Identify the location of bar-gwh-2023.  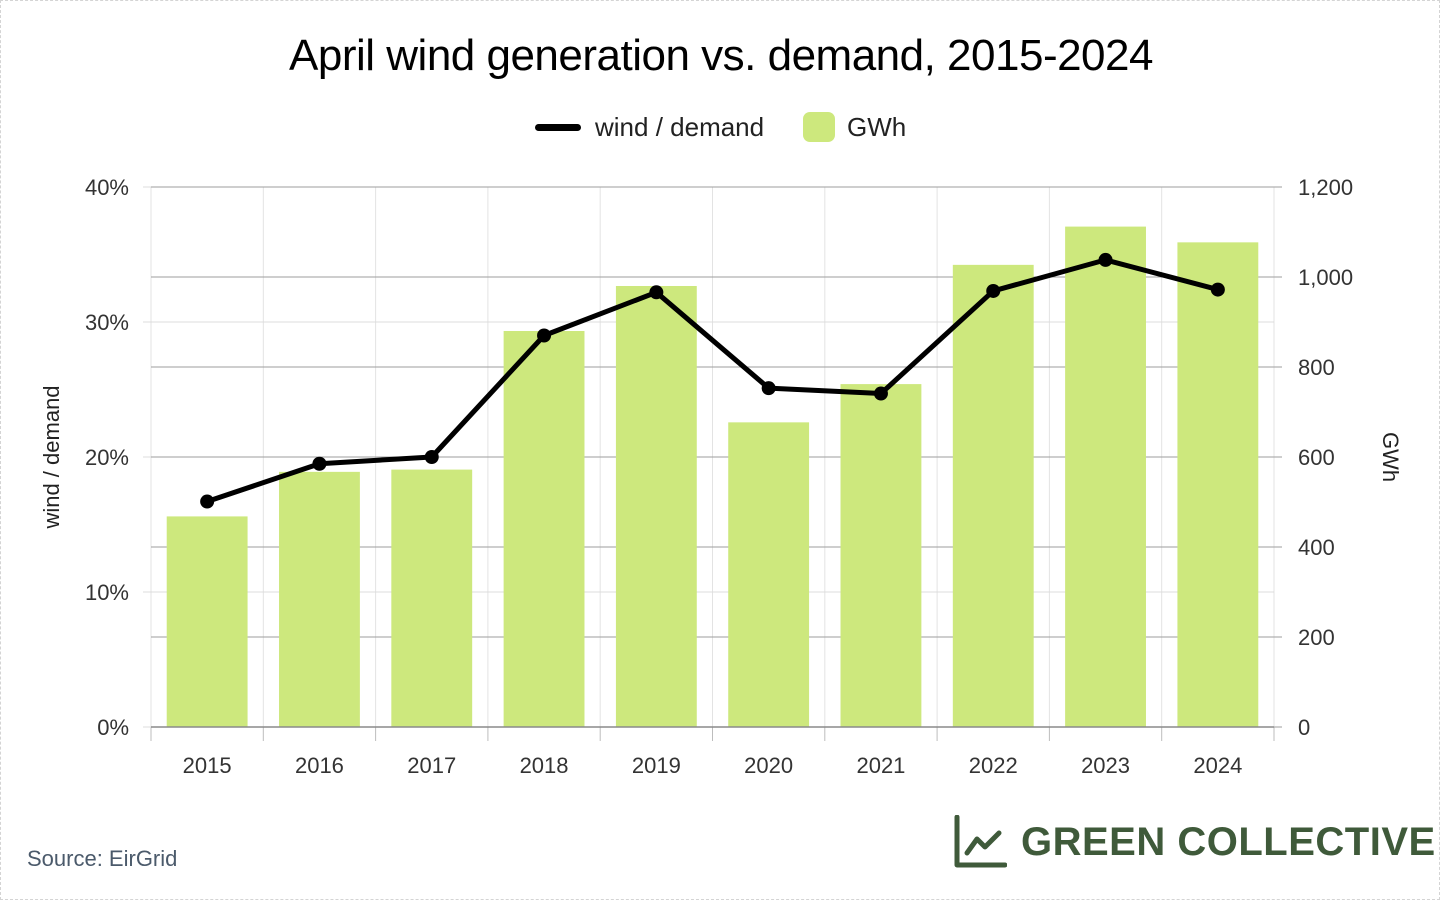
(1105, 476).